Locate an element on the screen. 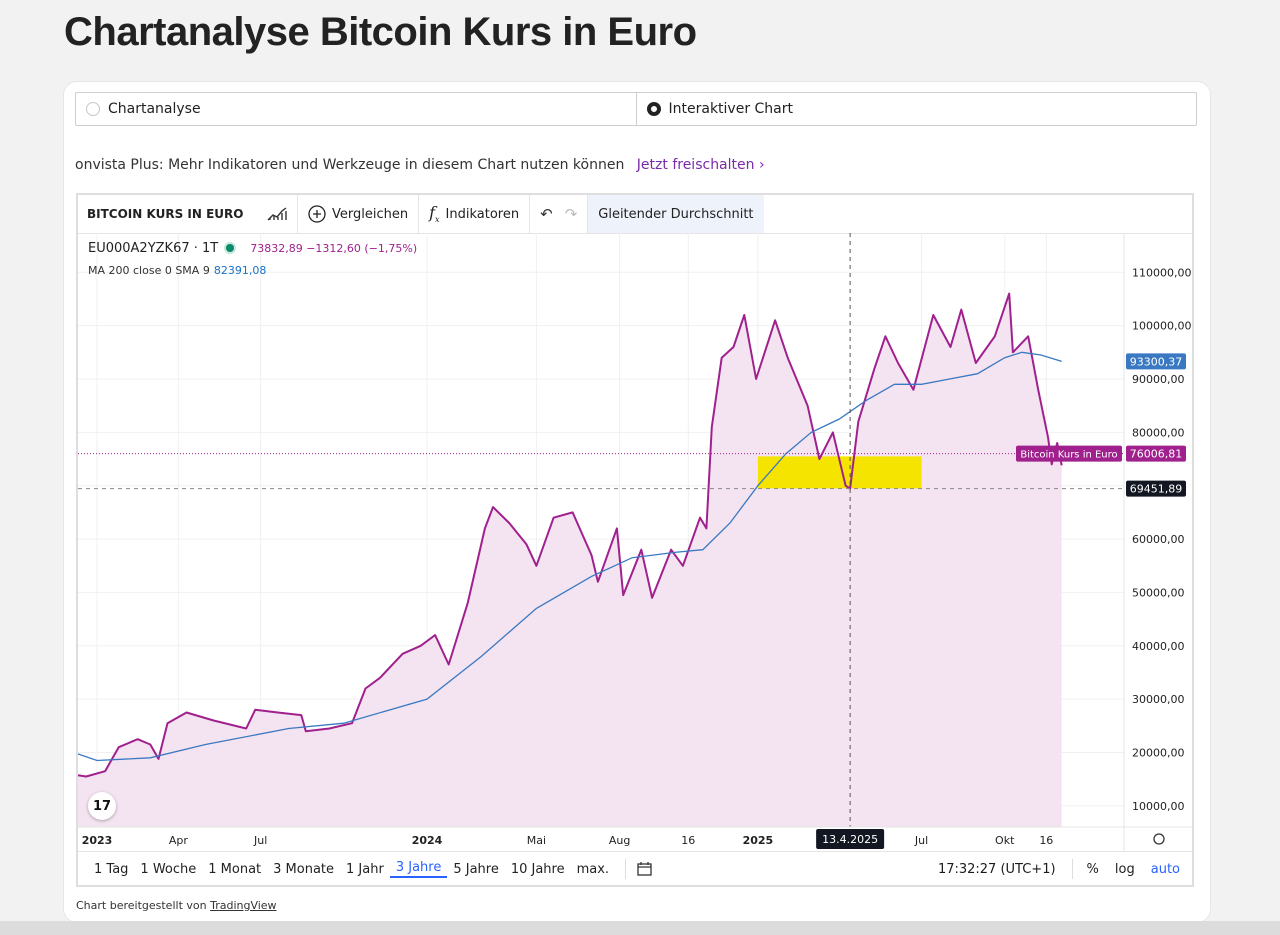 Image resolution: width=1280 pixels, height=935 pixels. range-10y: 10 Jahre is located at coordinates (537, 869).